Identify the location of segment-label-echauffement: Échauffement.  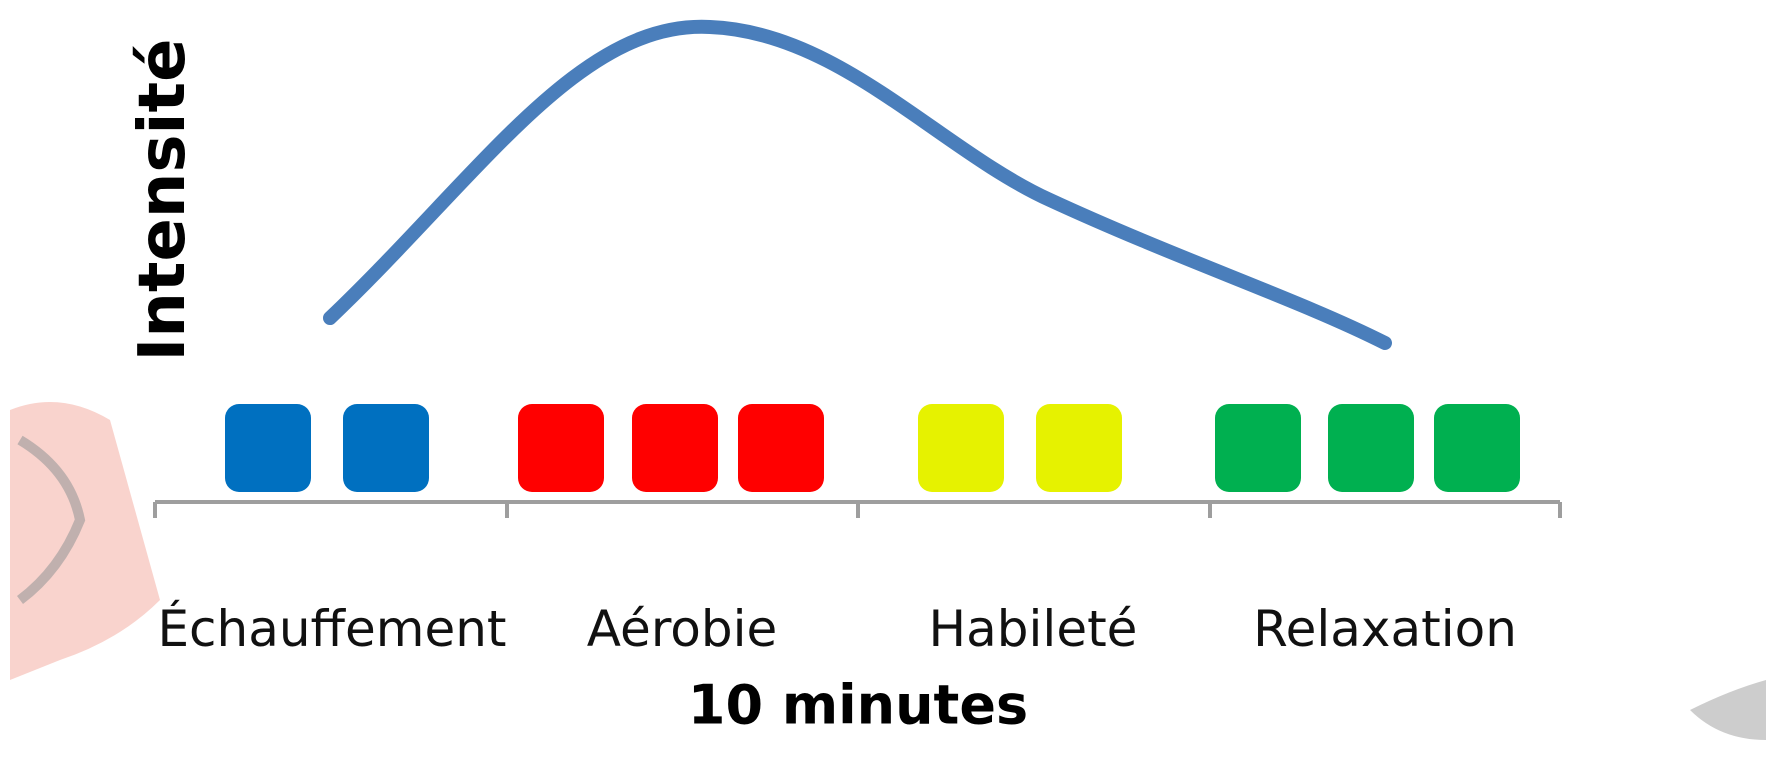
(332, 629).